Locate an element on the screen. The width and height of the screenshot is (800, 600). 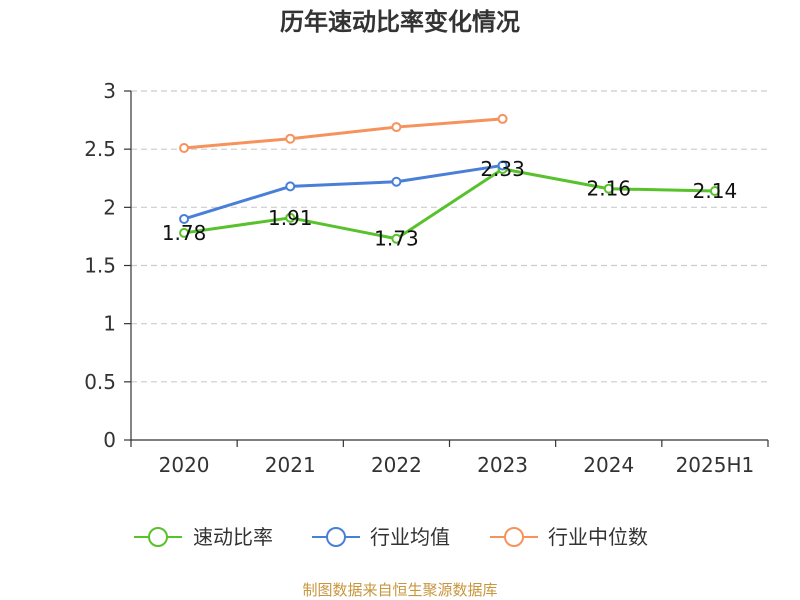
legend: 速动比率 行业均值 行业中位数 is located at coordinates (391, 537).